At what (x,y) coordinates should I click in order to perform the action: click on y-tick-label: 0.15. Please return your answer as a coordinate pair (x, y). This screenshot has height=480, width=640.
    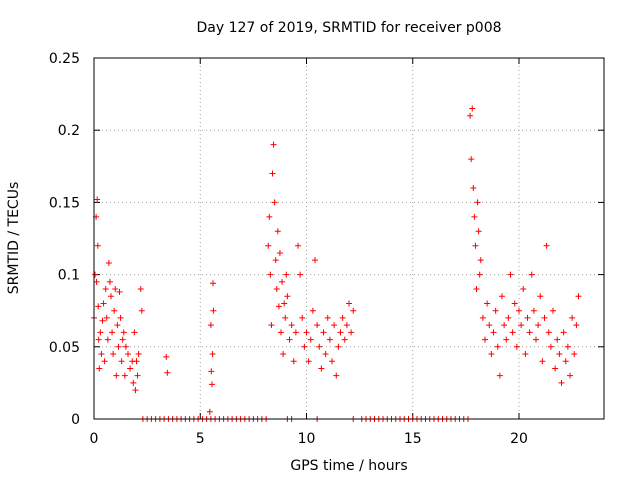
    Looking at the image, I should click on (64, 203).